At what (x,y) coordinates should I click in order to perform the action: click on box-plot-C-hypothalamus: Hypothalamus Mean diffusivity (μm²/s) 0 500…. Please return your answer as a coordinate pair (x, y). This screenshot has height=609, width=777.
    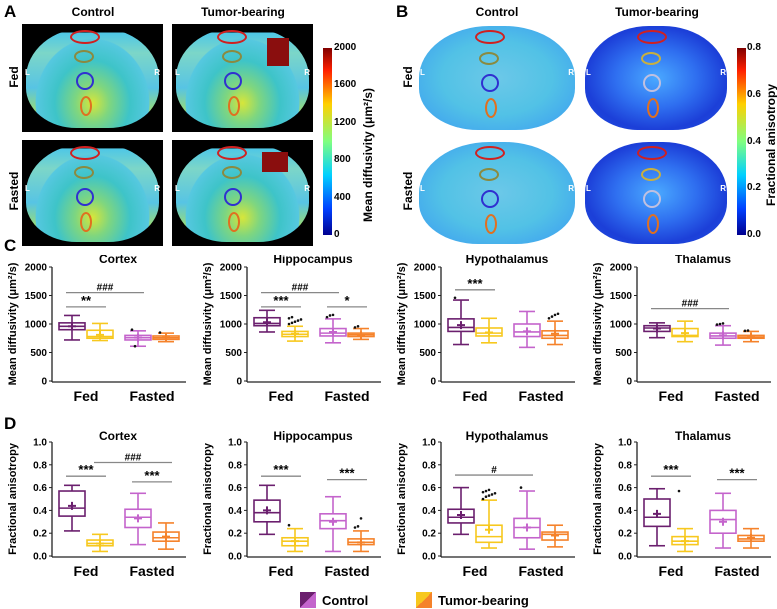
    Looking at the image, I should click on (485, 329).